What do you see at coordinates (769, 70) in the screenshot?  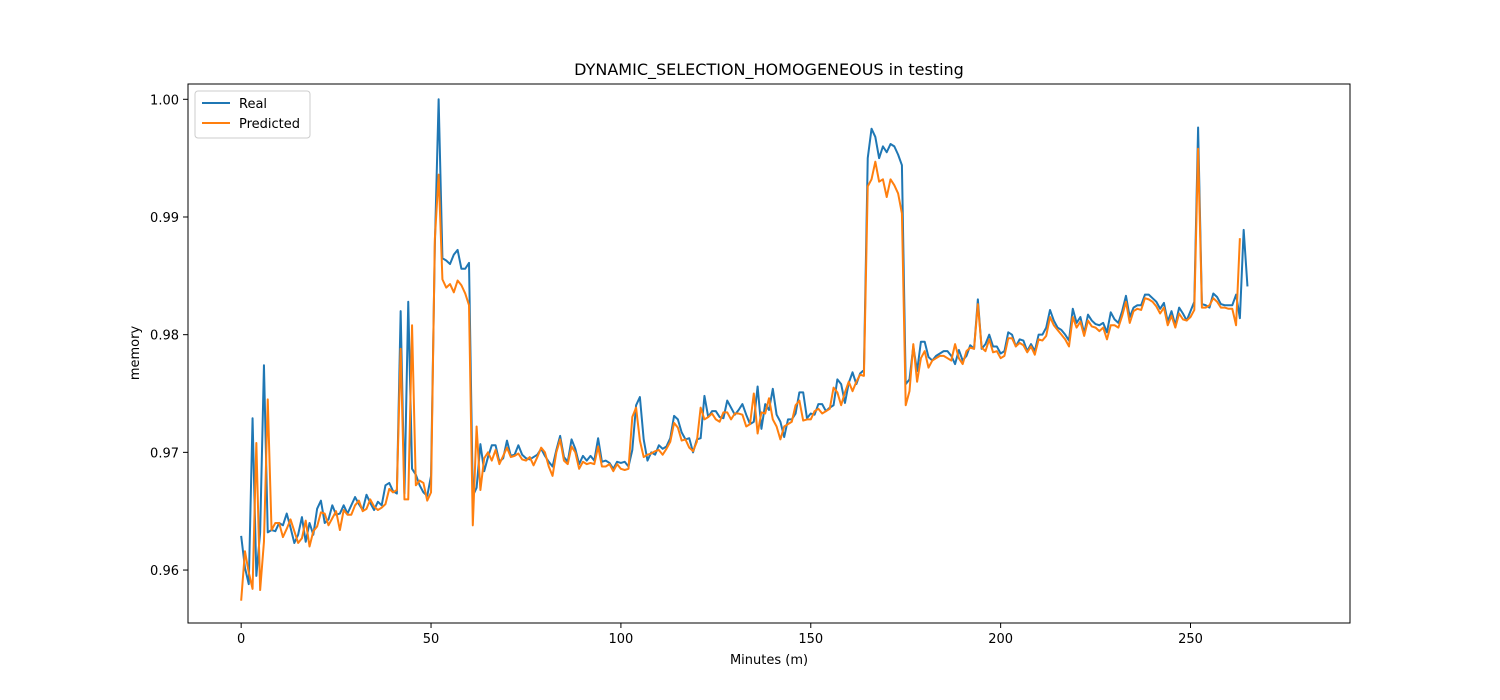 I see `chart-title: DYNAMIC_SELECTION_HOMOGENEOUS in testing` at bounding box center [769, 70].